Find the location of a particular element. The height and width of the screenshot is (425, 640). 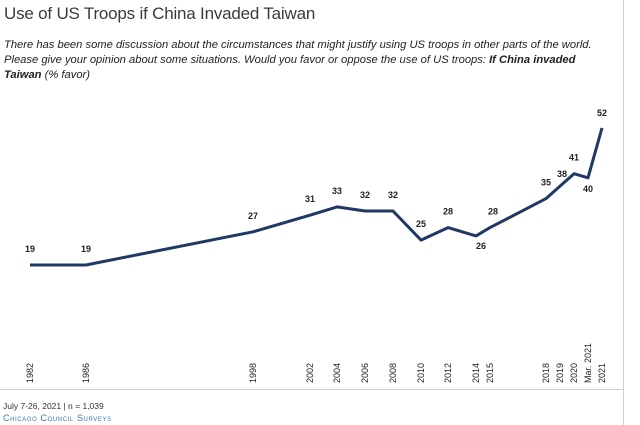

question-emphasis: If China invaded Taiwan is located at coordinates (290, 67).